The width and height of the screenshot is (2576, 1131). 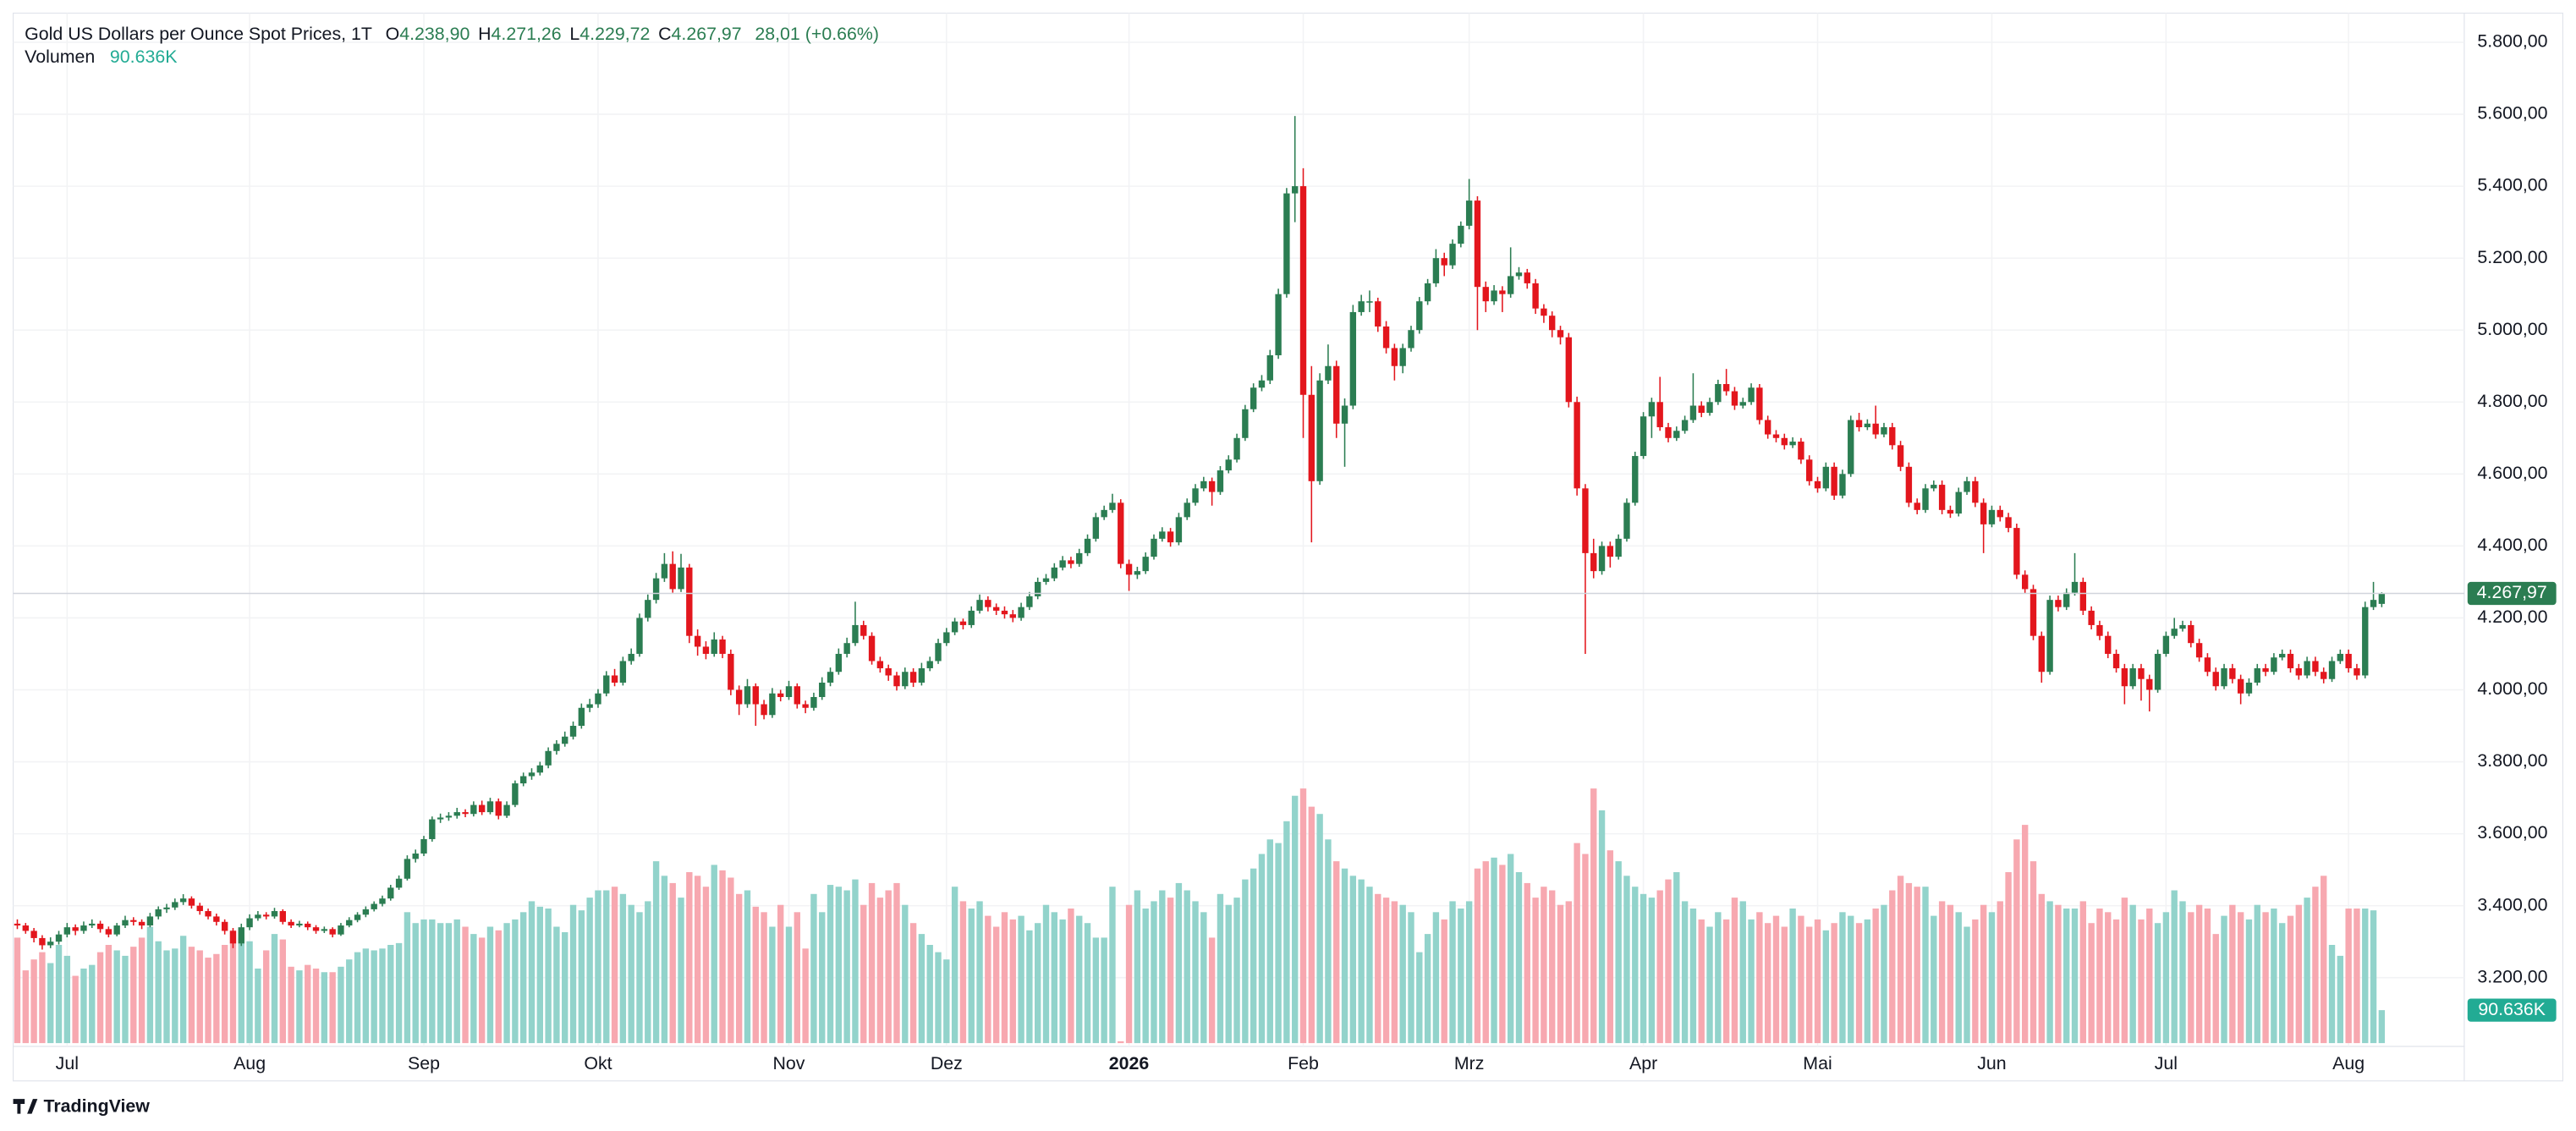 I want to click on volume-legend: Volumen 90.636K, so click(x=101, y=57).